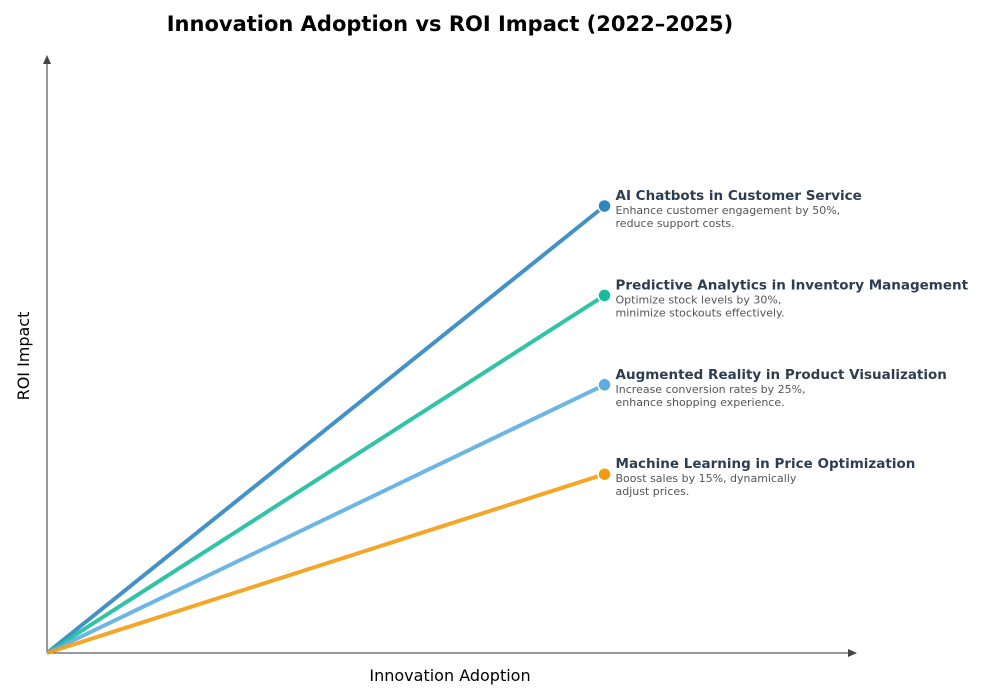 The width and height of the screenshot is (1000, 700). What do you see at coordinates (23, 356) in the screenshot?
I see `y-axis-label: ROI Impact` at bounding box center [23, 356].